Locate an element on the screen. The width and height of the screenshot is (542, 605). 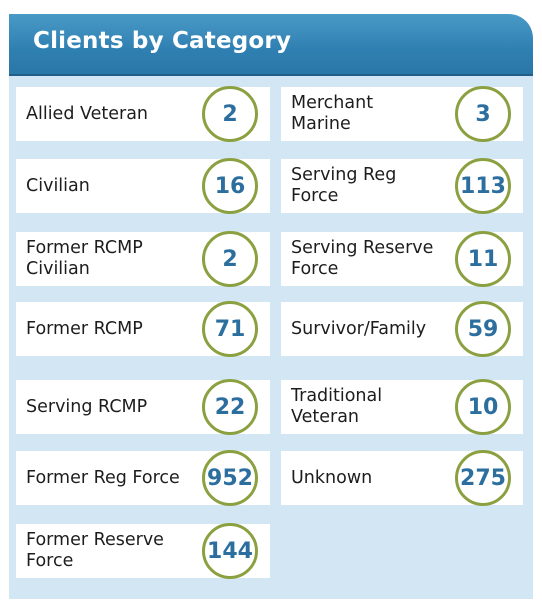
category-count: 10 is located at coordinates (483, 407).